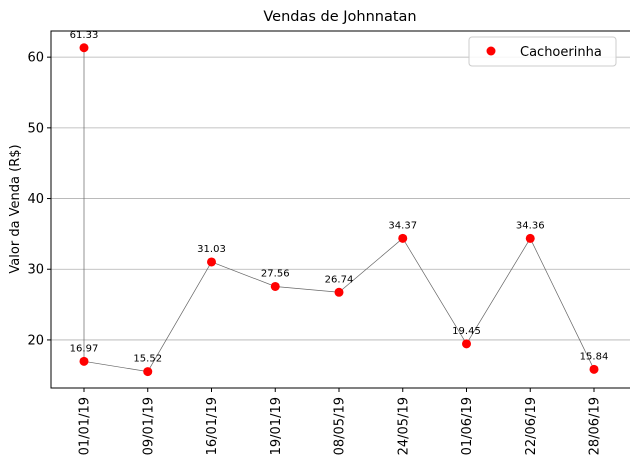 The height and width of the screenshot is (470, 630). What do you see at coordinates (212, 426) in the screenshot?
I see `x-tick-label: 16/01/19` at bounding box center [212, 426].